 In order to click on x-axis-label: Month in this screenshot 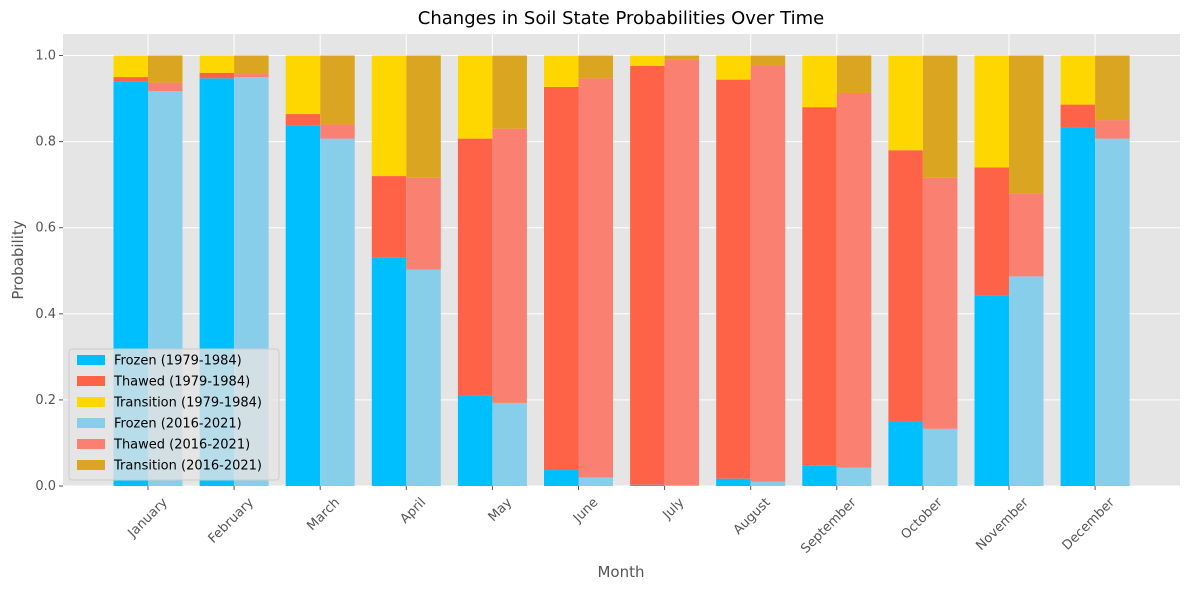, I will do `click(620, 572)`.